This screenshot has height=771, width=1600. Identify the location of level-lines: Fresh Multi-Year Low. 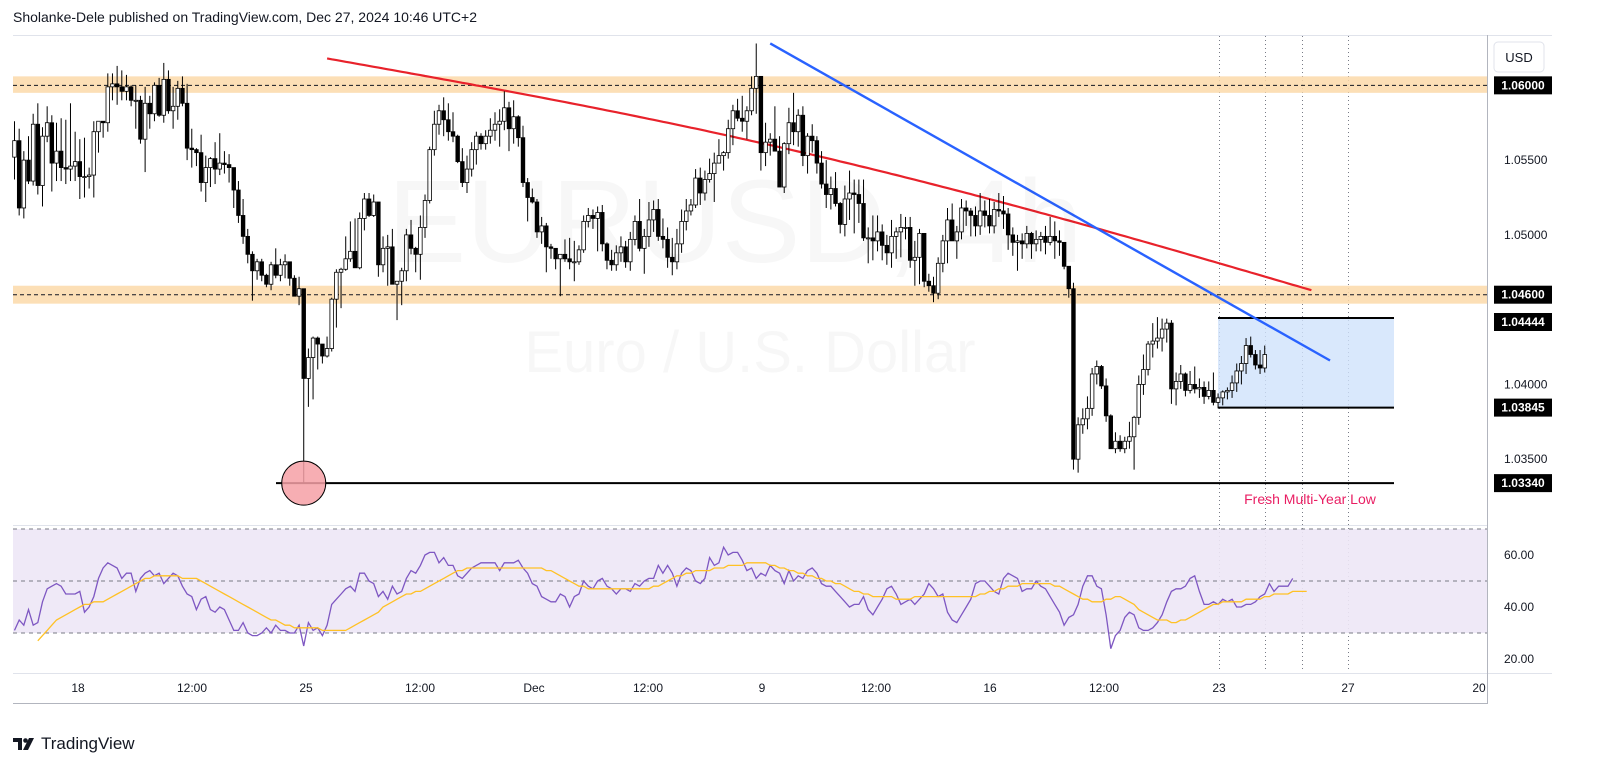
(835, 494).